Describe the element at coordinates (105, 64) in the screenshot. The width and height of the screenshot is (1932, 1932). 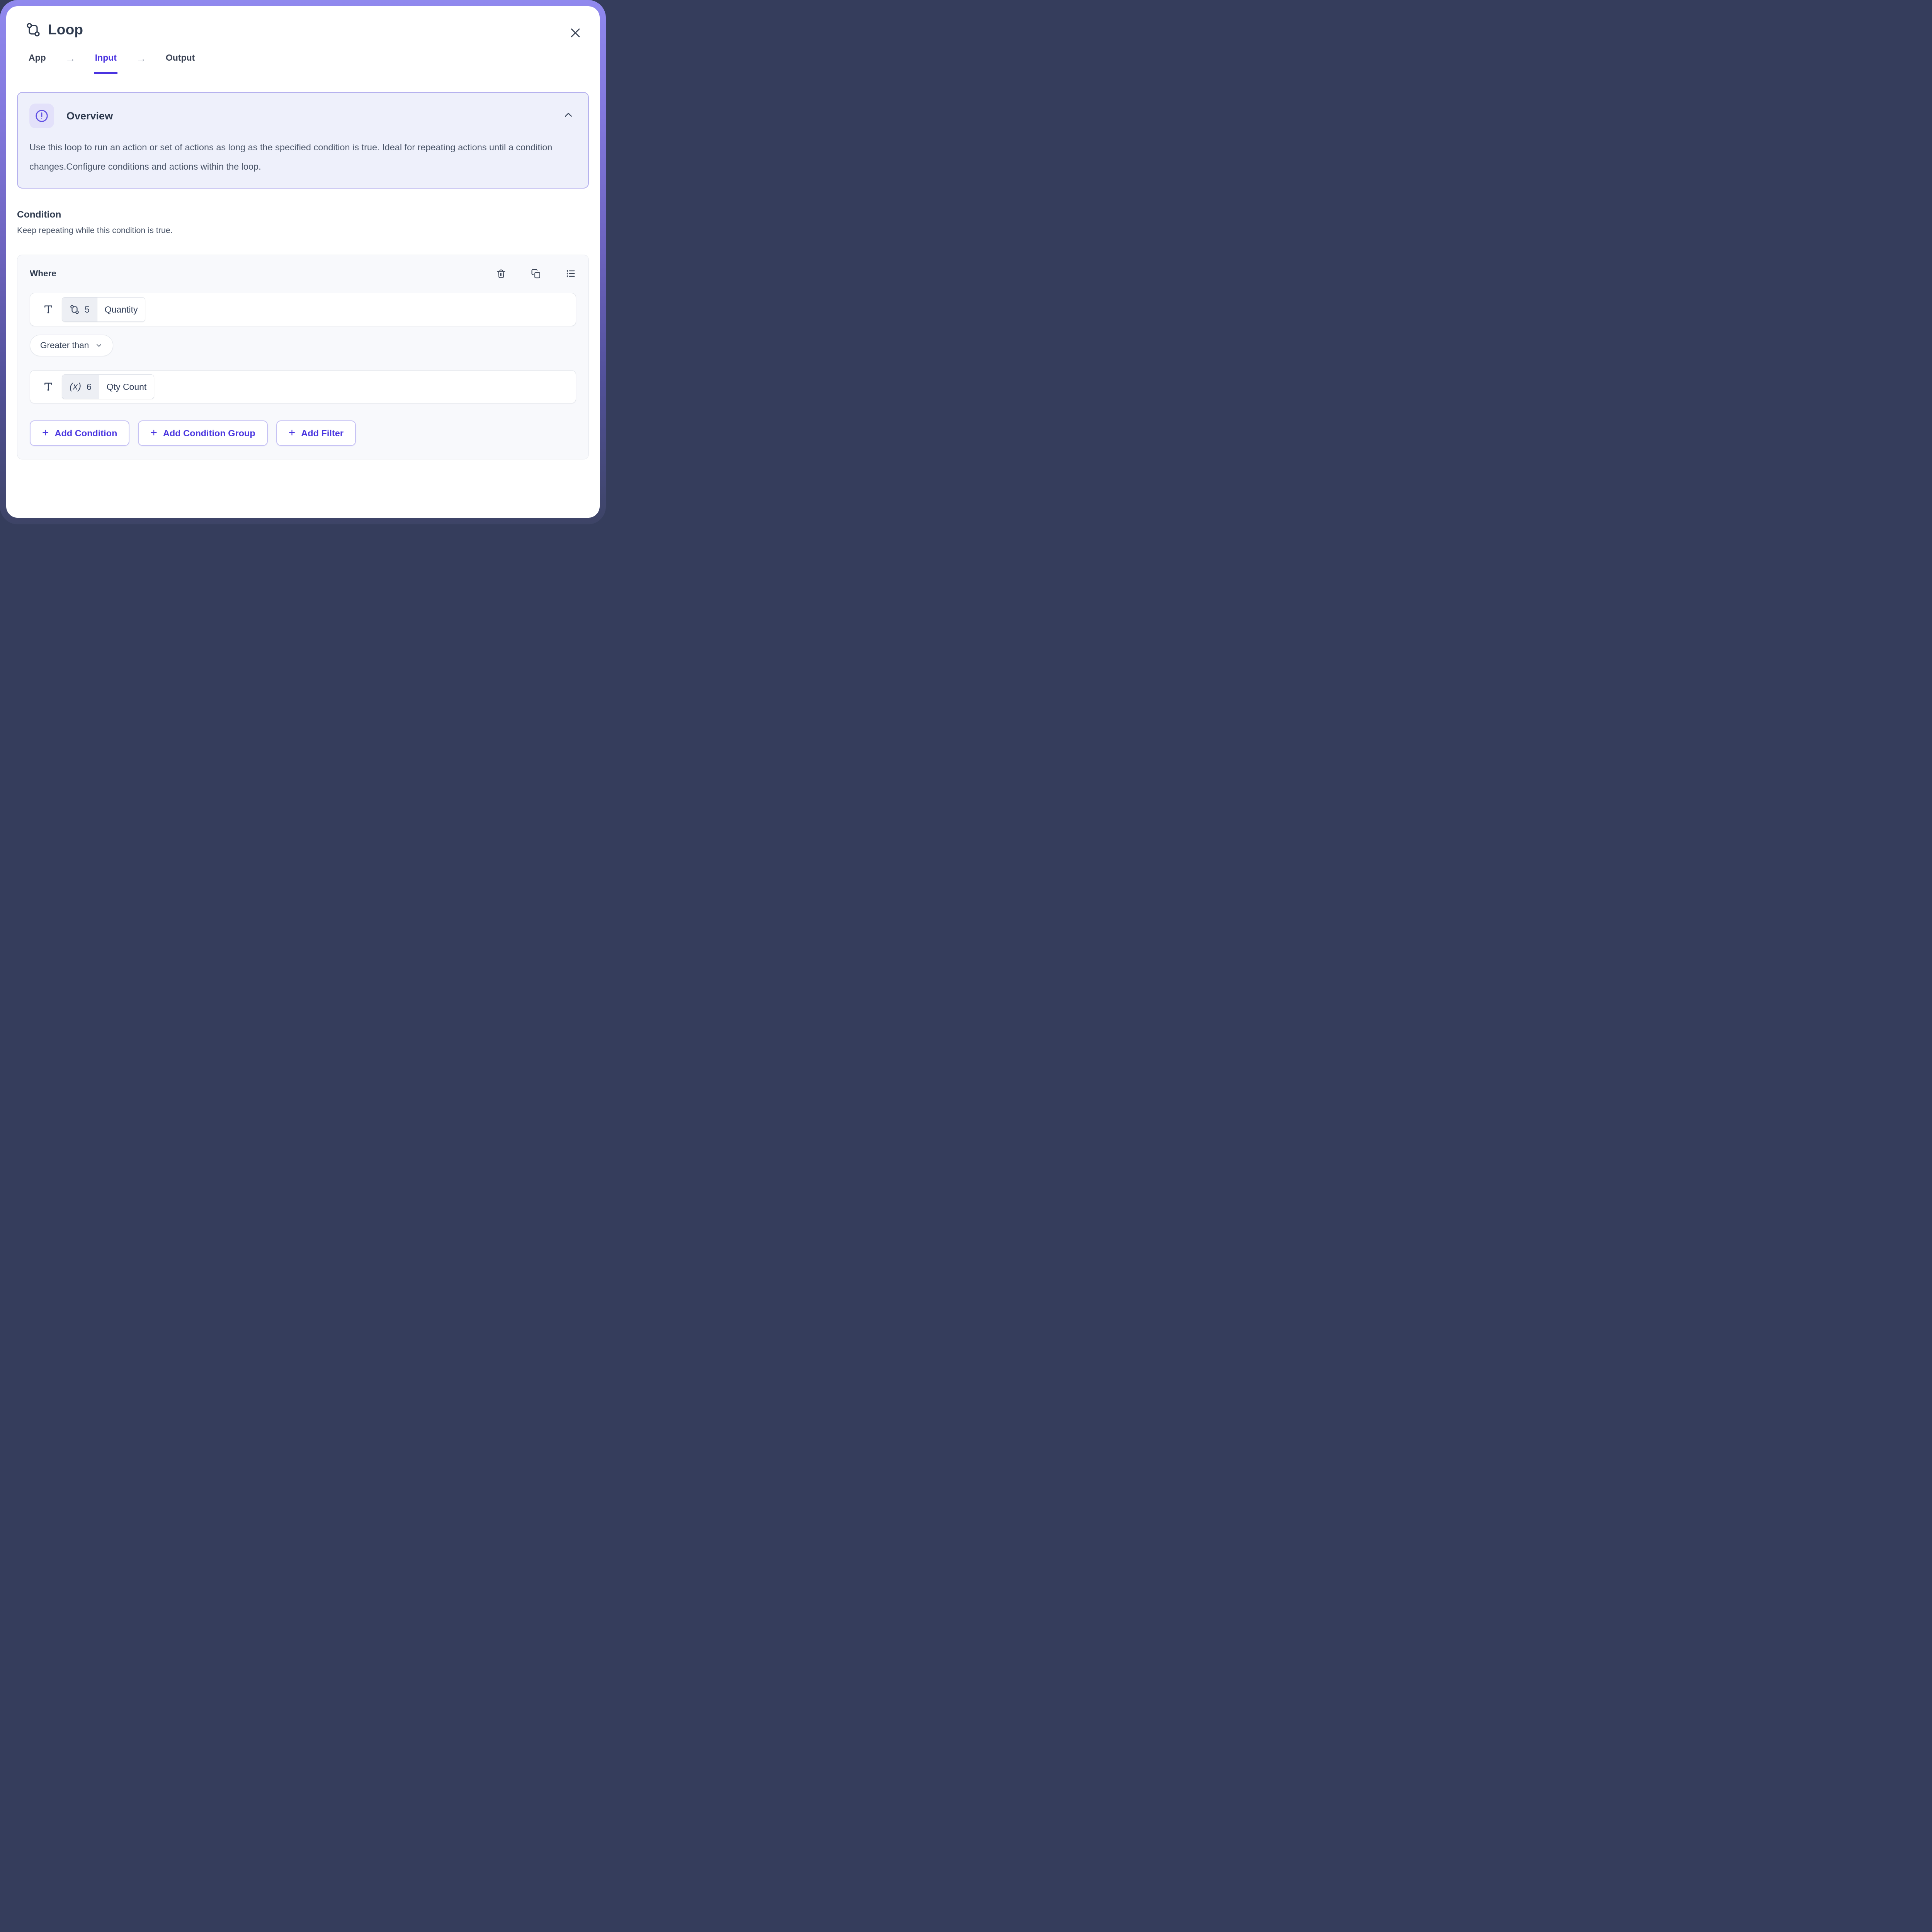
I see `tab-input: Input` at that location.